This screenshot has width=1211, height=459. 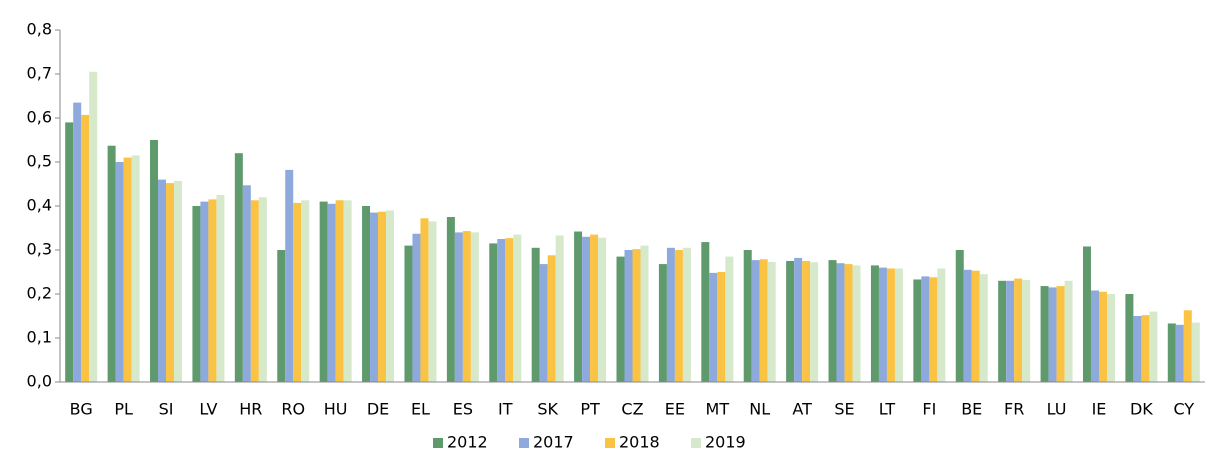 I want to click on x-tick-label: LT, so click(x=887, y=409).